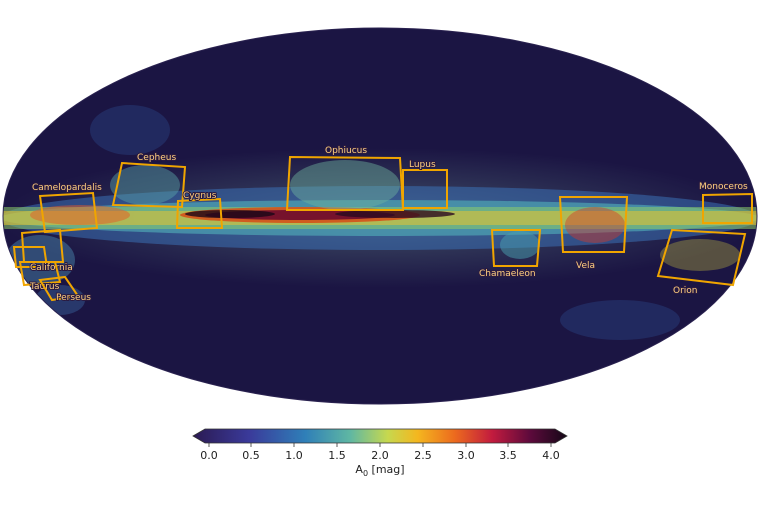 The height and width of the screenshot is (505, 760). I want to click on region-cygnus: Cygnus, so click(199, 209).